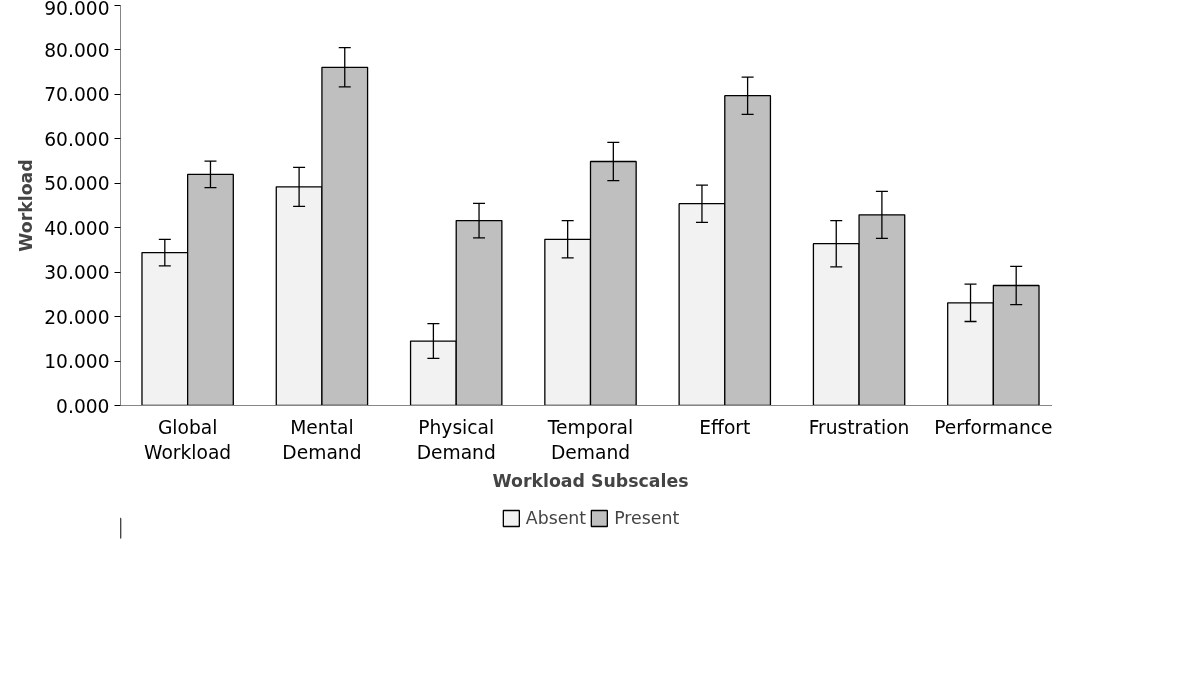 This screenshot has height=675, width=1188. Describe the element at coordinates (77, 95) in the screenshot. I see `y-tick-label: 70.000` at that location.